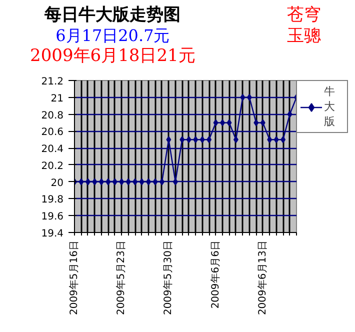 The image size is (355, 332). What do you see at coordinates (52, 200) in the screenshot?
I see `y-tick-label: 19.8` at bounding box center [52, 200].